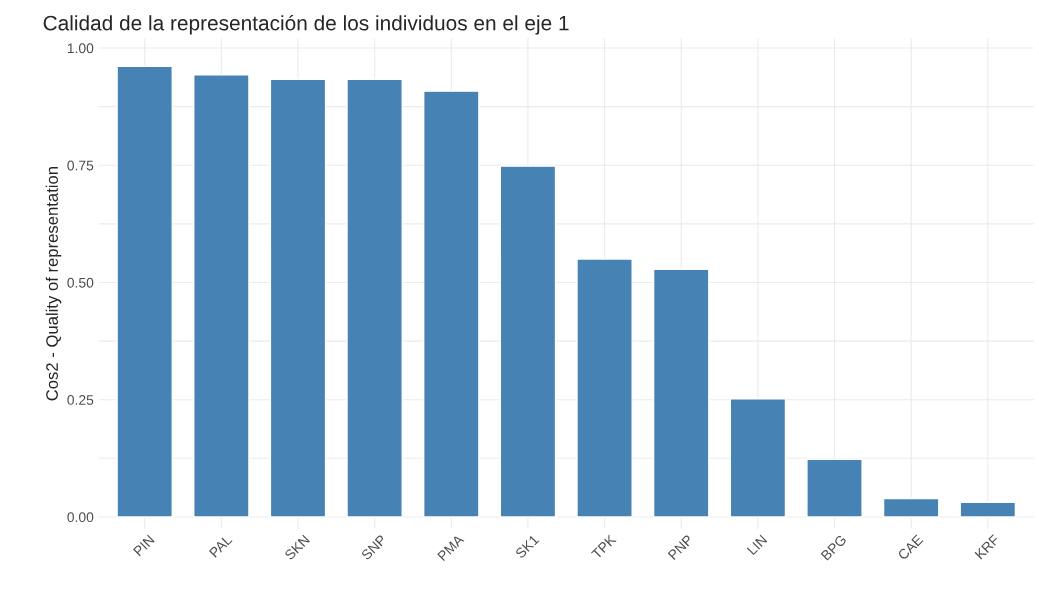  Describe the element at coordinates (144, 545) in the screenshot. I see `x-tick-label: PIN` at that location.